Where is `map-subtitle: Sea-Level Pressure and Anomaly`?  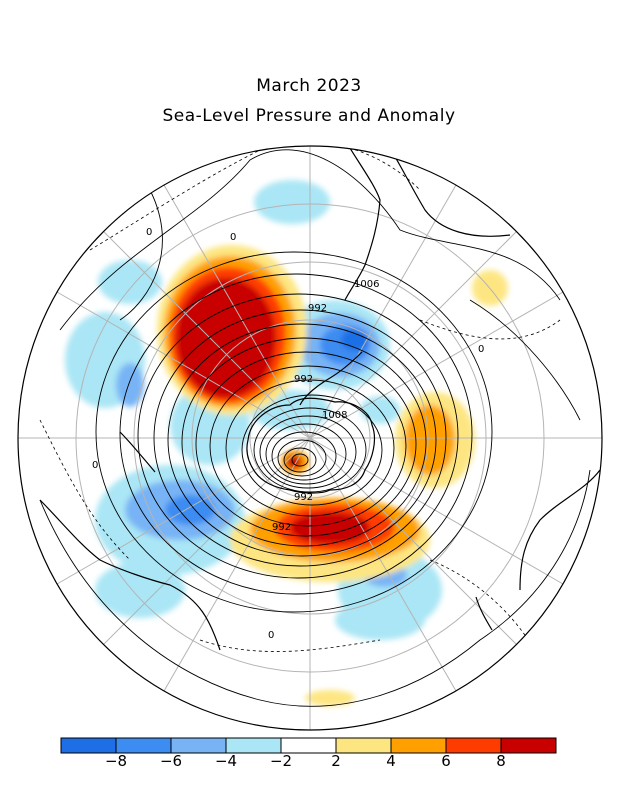 map-subtitle: Sea-Level Pressure and Anomaly is located at coordinates (309, 116).